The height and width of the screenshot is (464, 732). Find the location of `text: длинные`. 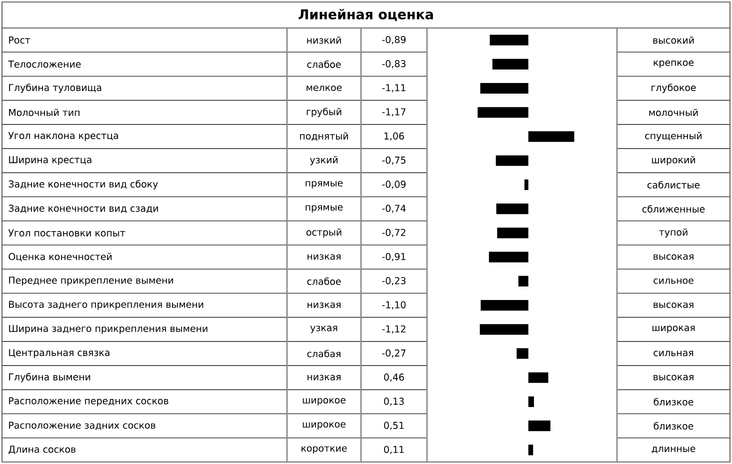

text: длинные is located at coordinates (674, 450).